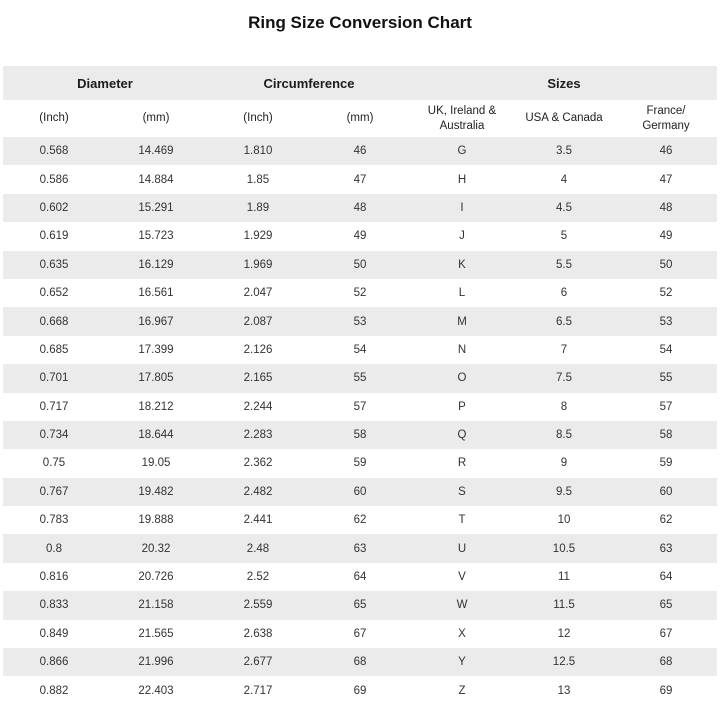 Image resolution: width=720 pixels, height=720 pixels. I want to click on table-cell: 18.644, so click(156, 435).